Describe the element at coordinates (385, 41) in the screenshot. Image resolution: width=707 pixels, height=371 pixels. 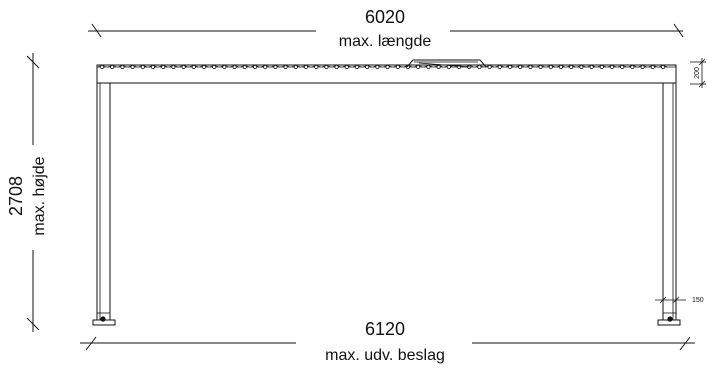
I see `top-dimension-label: max. længde` at that location.